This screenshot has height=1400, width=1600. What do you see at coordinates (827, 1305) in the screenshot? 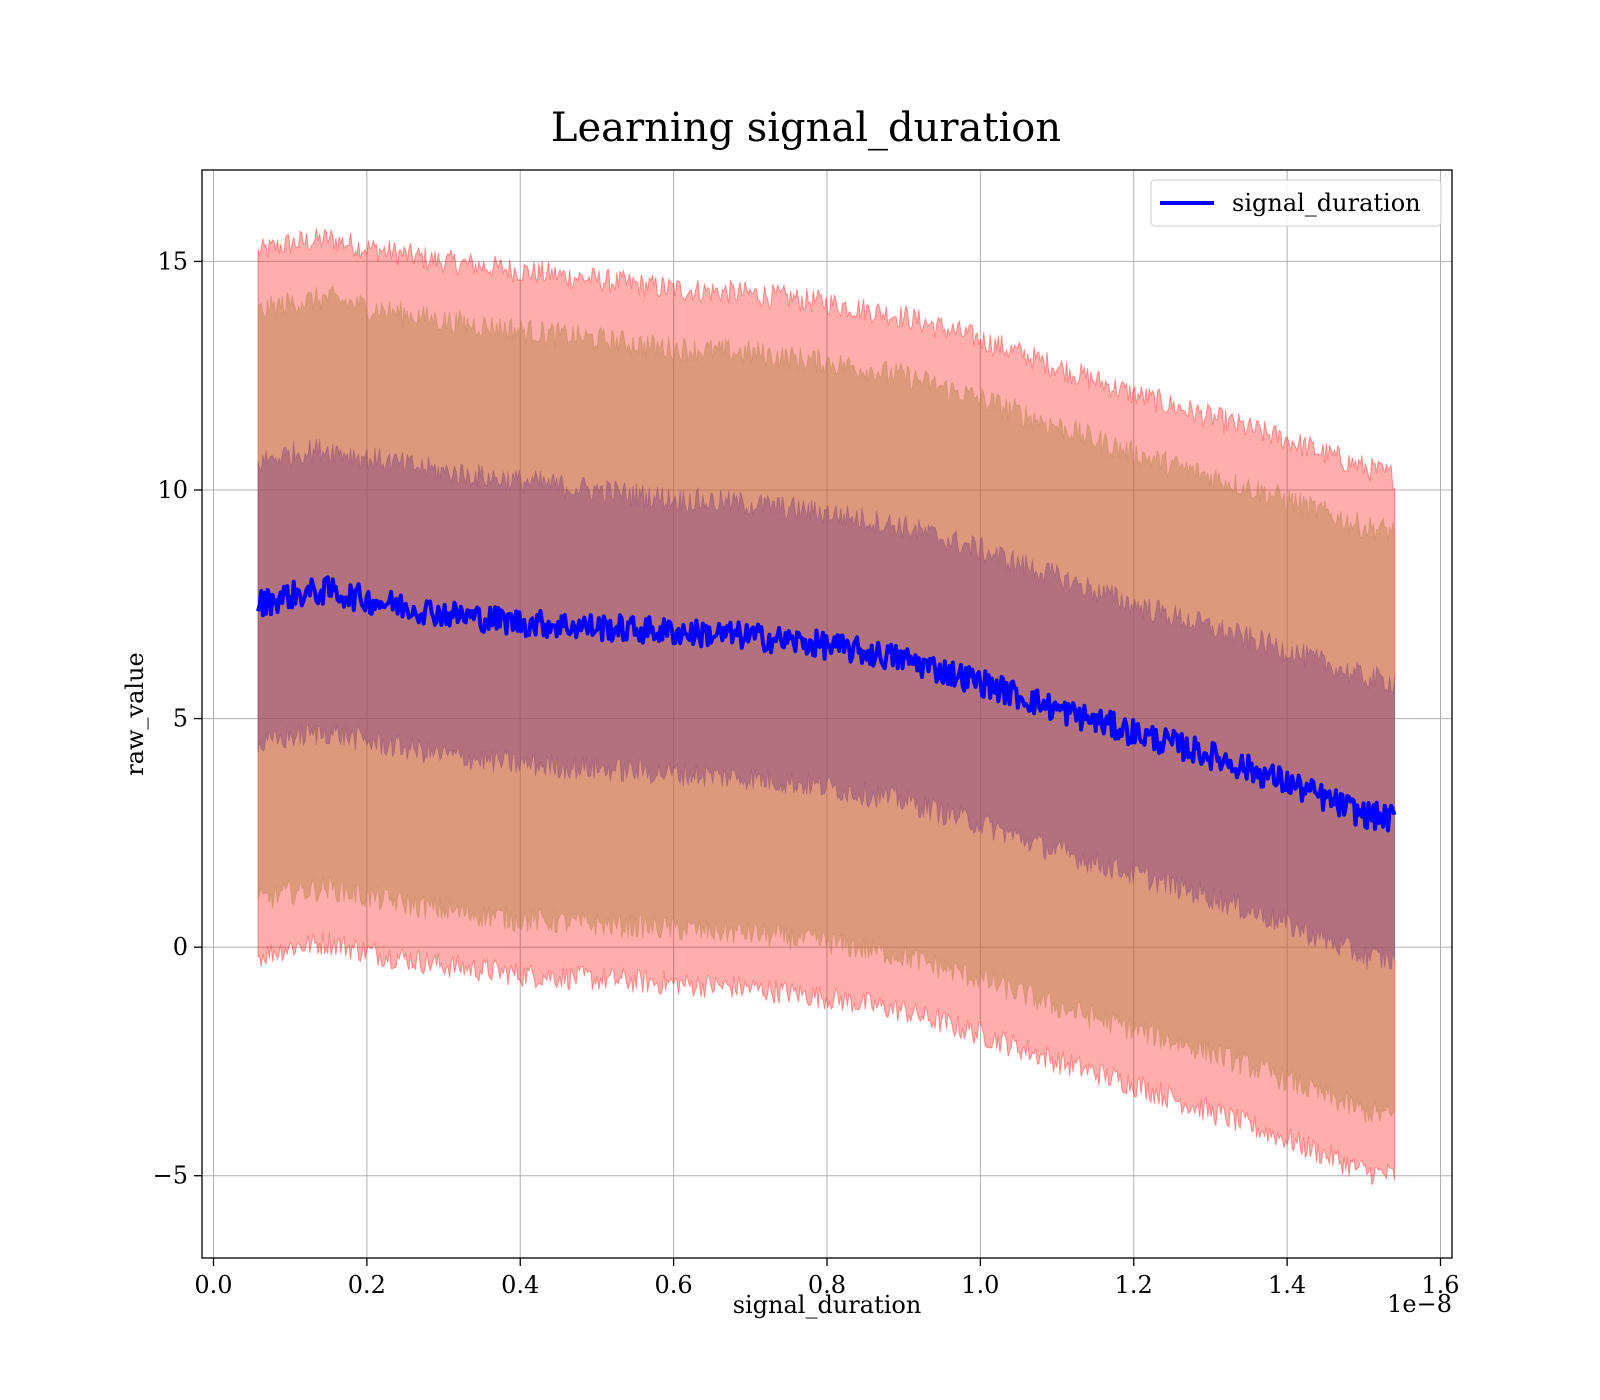
I see `x-axis-label: signal_duration` at bounding box center [827, 1305].